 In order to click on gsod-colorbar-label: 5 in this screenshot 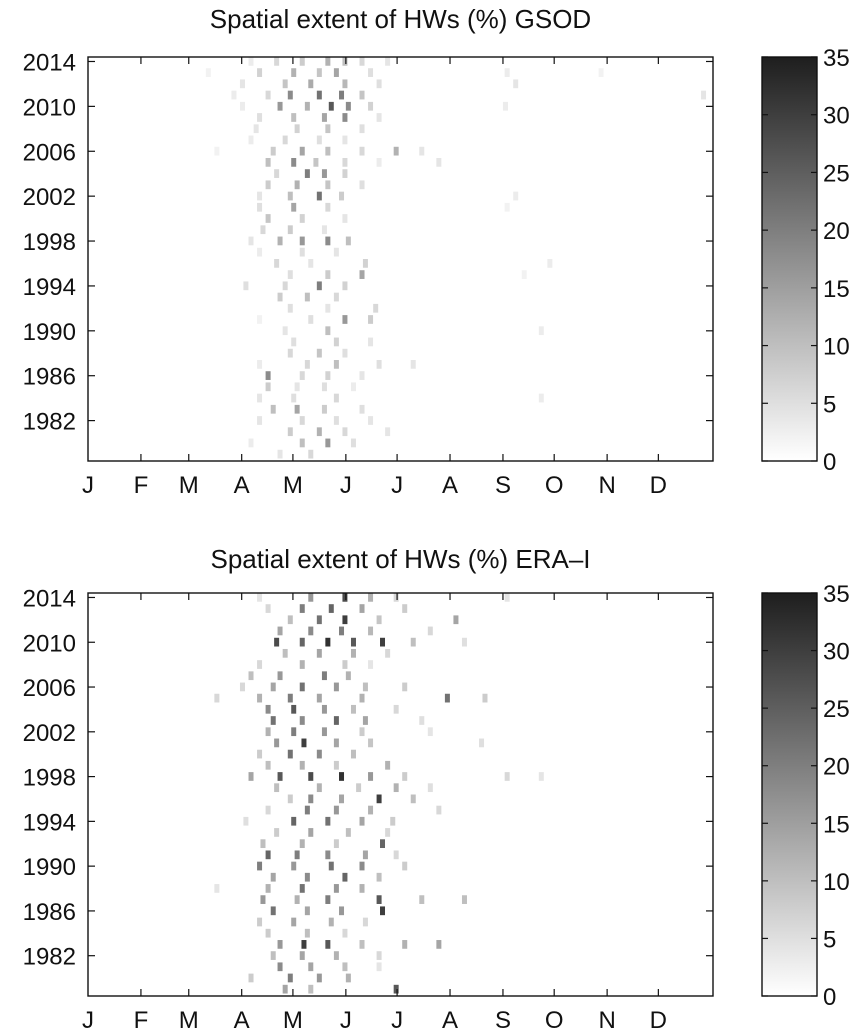, I will do `click(829, 404)`.